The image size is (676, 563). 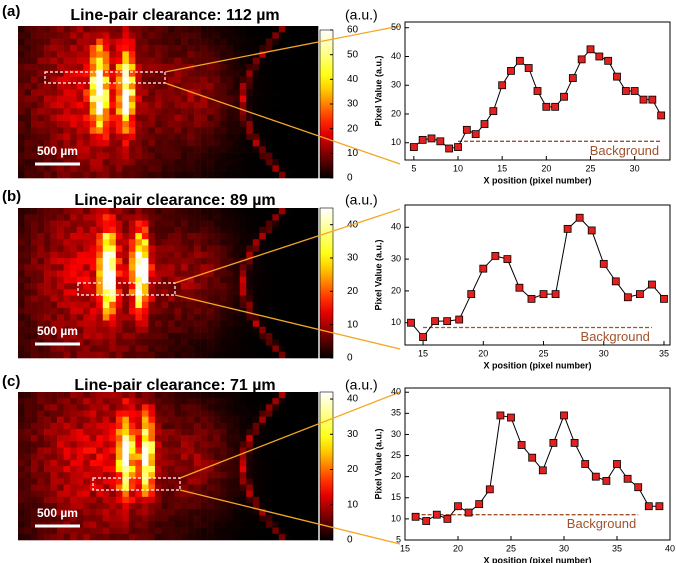 I want to click on x-tick-label: 15, so click(x=405, y=548).